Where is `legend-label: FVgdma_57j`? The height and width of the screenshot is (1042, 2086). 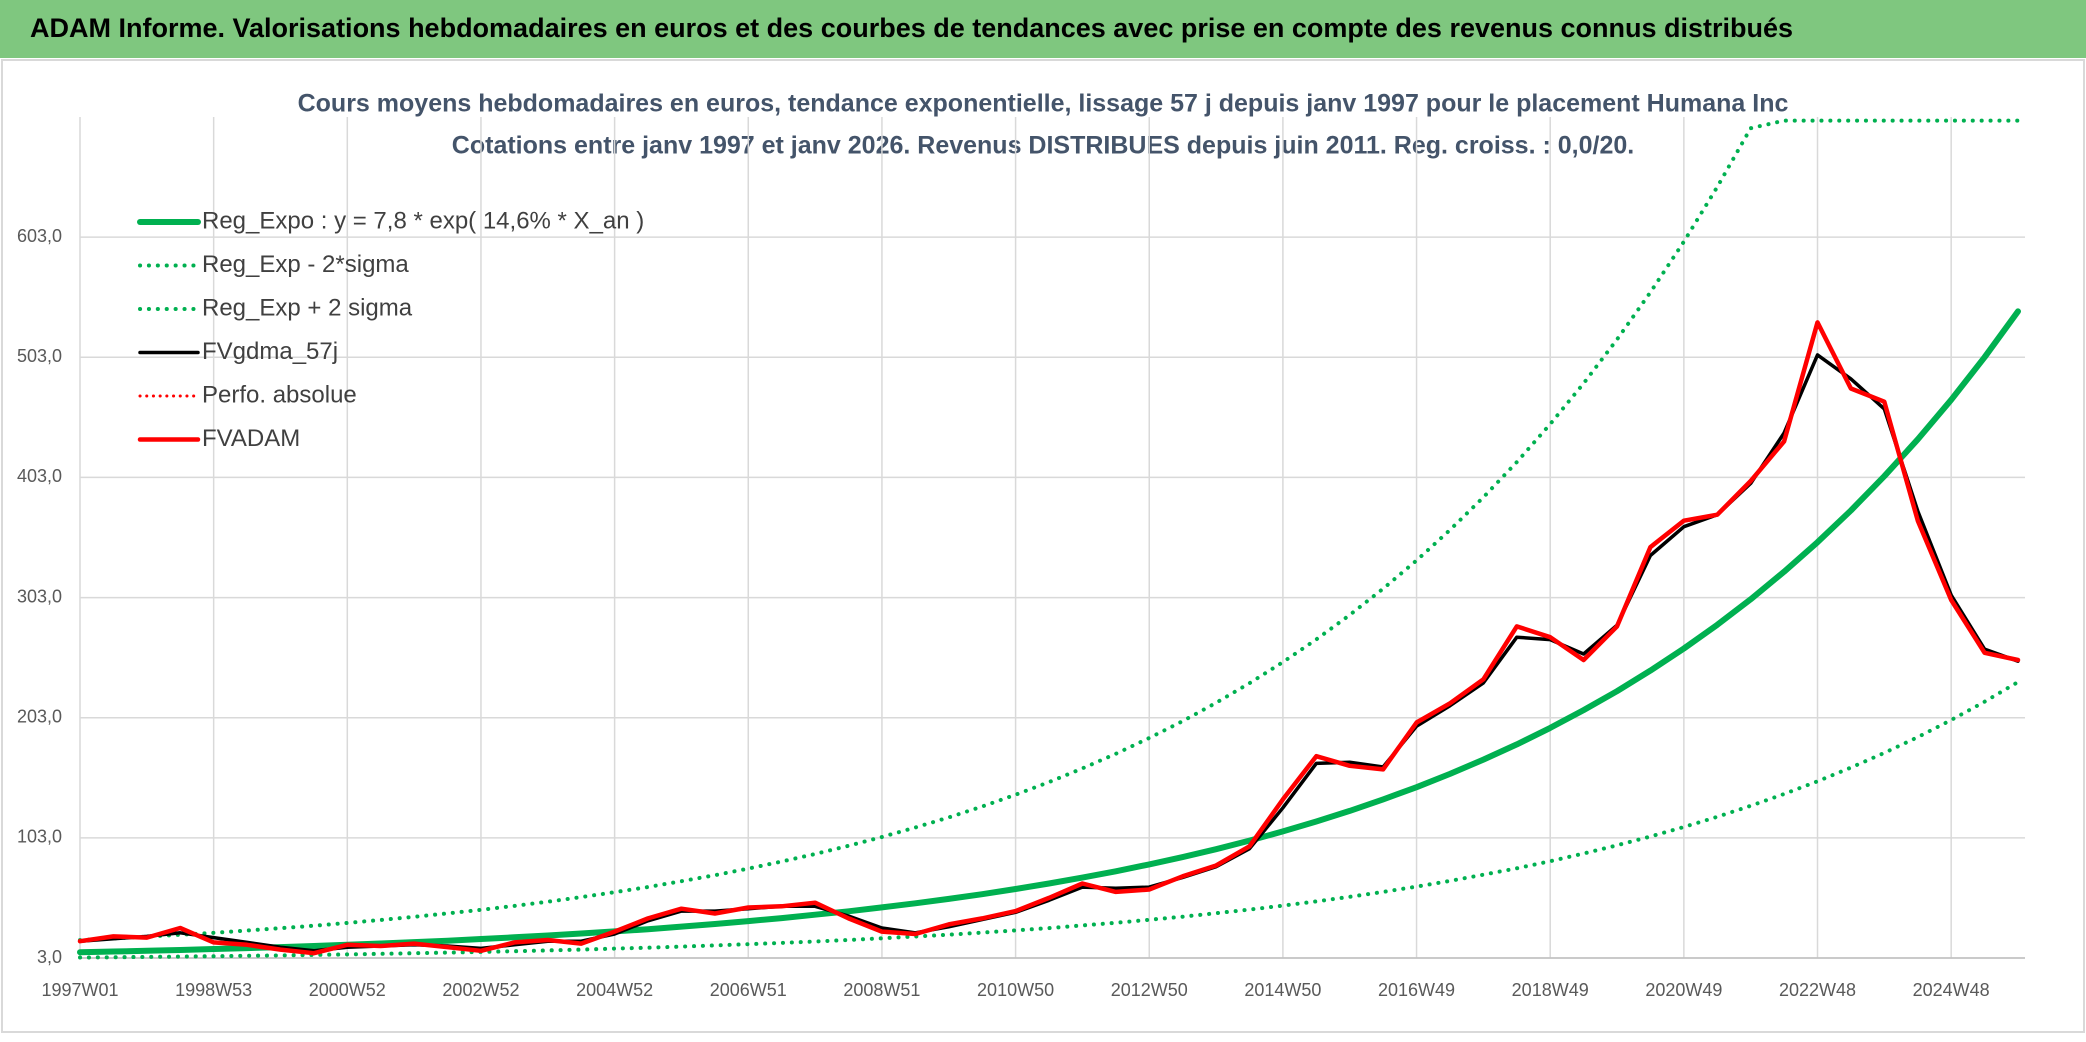 legend-label: FVgdma_57j is located at coordinates (270, 351).